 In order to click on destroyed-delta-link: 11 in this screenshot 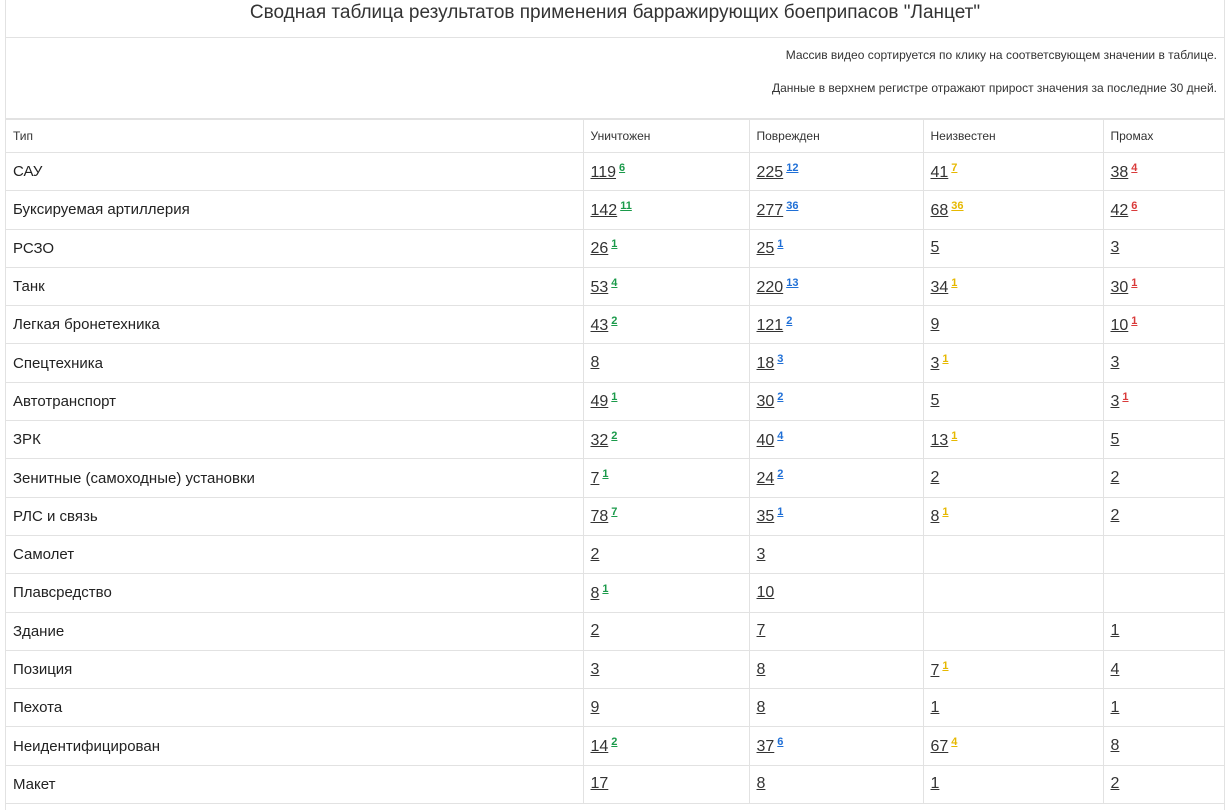, I will do `click(626, 205)`.